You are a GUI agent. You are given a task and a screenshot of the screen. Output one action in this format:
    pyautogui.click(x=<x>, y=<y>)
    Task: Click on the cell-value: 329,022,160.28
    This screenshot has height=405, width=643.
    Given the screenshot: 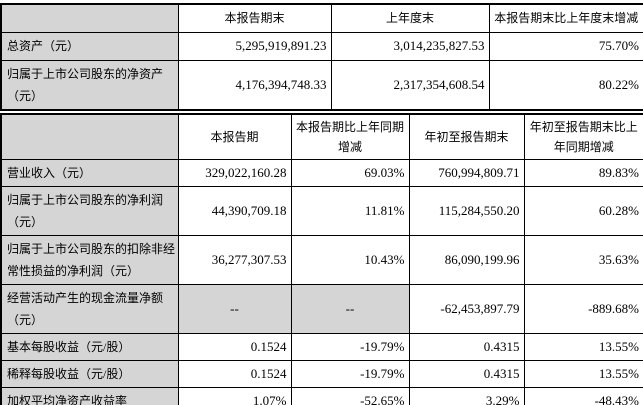 What is the action you would take?
    pyautogui.click(x=234, y=172)
    